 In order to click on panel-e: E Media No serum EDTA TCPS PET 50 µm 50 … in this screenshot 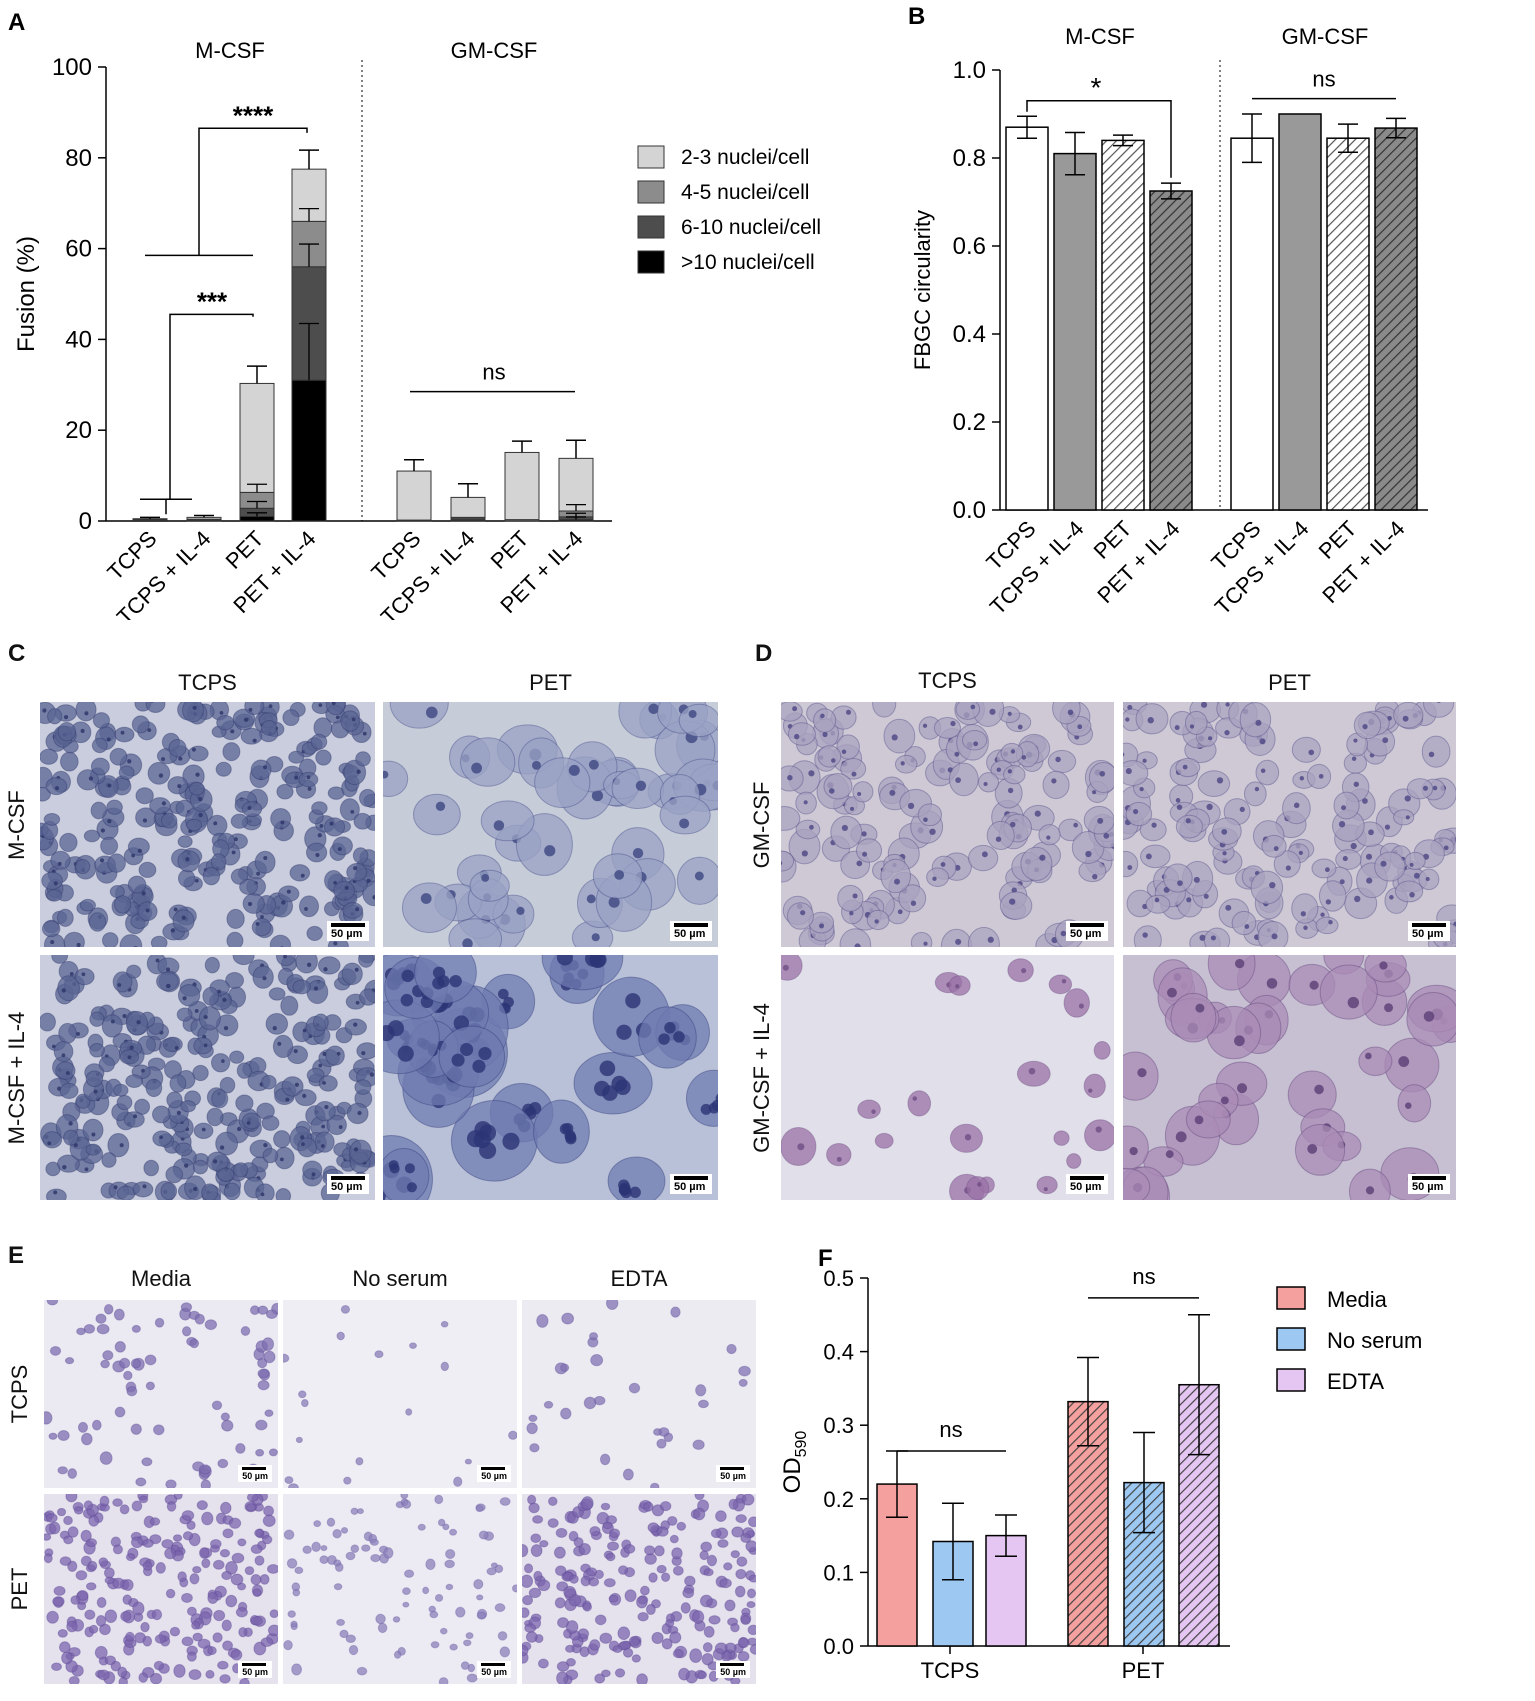, I will do `click(385, 1463)`.